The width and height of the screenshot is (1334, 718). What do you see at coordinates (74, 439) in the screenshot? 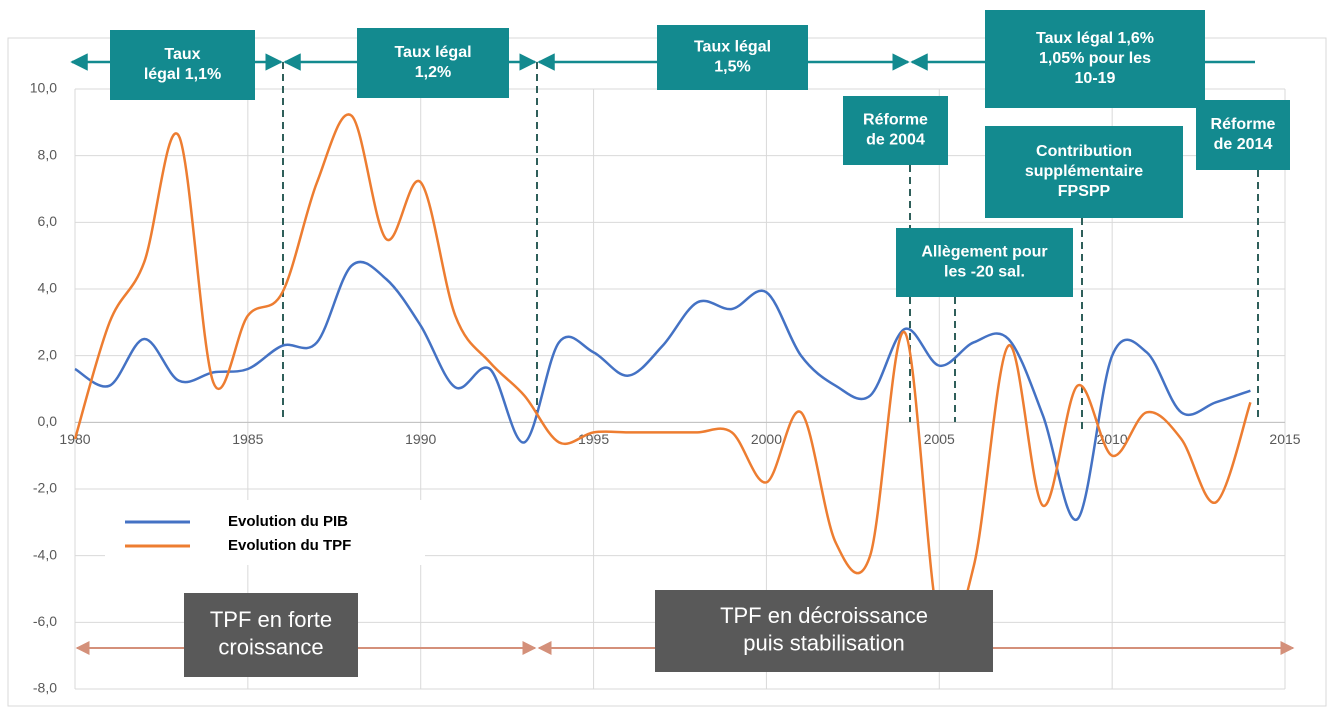
I see `x-tick-label: 1980` at bounding box center [74, 439].